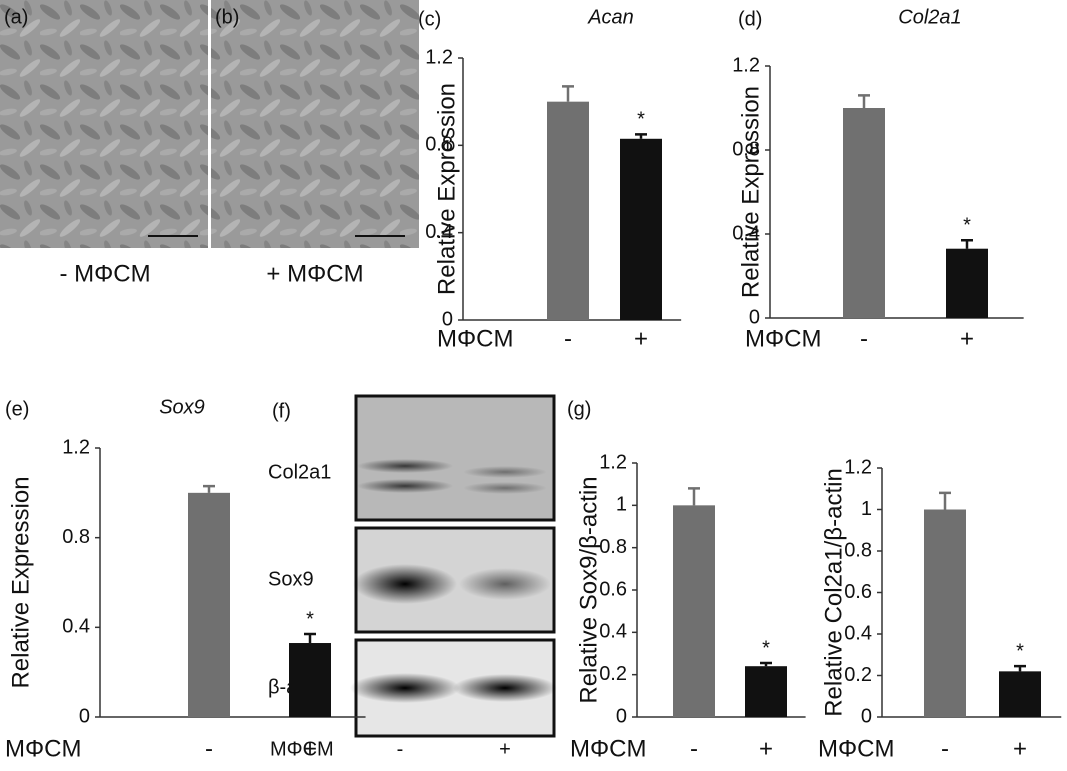 The height and width of the screenshot is (771, 1067). Describe the element at coordinates (182, 407) in the screenshot. I see `chart-title: Sox9` at that location.